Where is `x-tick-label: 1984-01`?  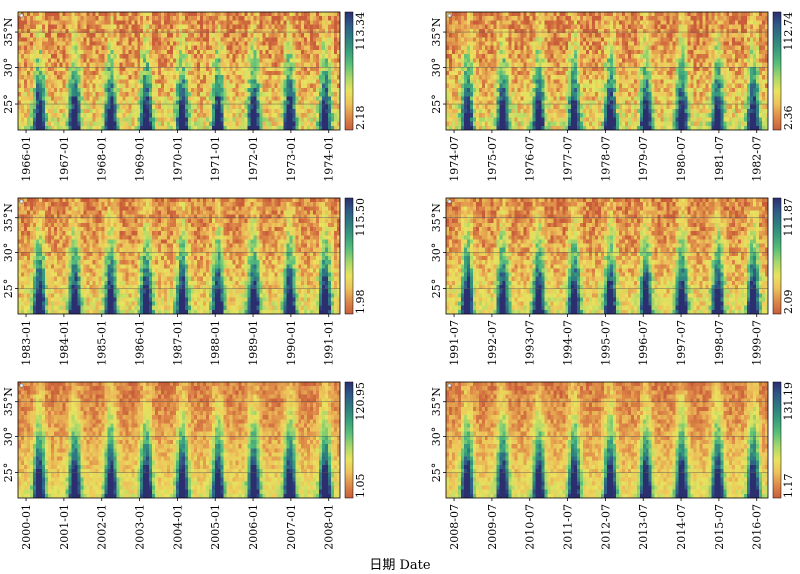 x-tick-label: 1984-01 is located at coordinates (64, 343).